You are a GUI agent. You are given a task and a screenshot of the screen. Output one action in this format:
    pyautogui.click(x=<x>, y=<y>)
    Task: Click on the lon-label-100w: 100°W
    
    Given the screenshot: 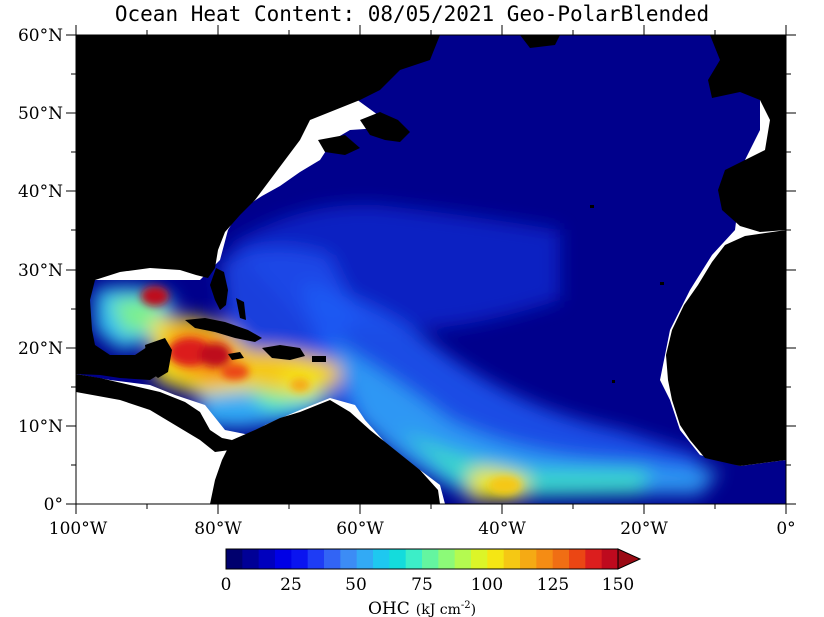 What is the action you would take?
    pyautogui.click(x=78, y=529)
    